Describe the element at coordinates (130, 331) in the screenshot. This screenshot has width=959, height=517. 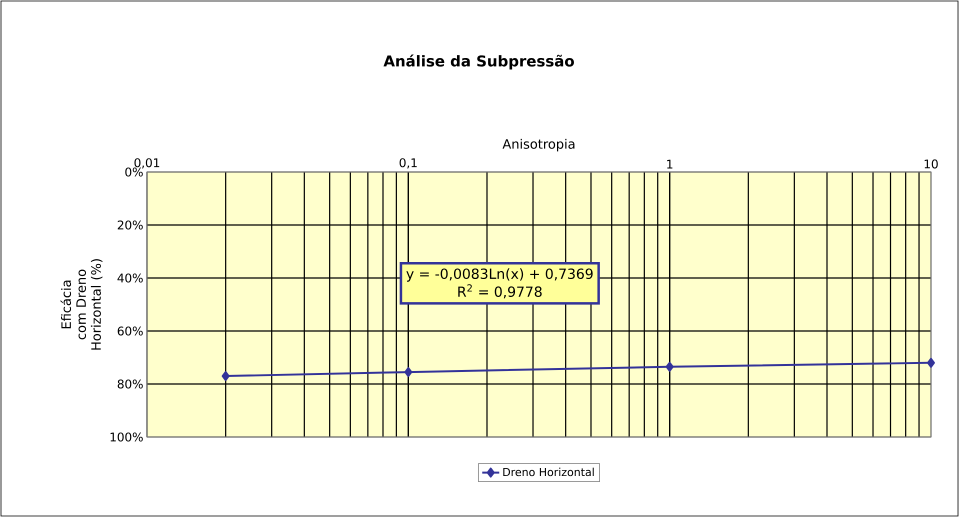
I see `y-tick-label: 60%` at that location.